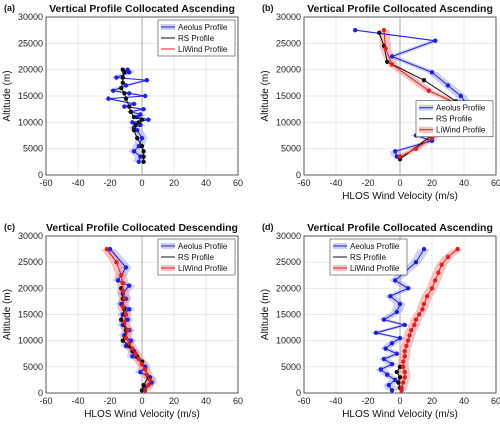 This screenshot has height=424, width=500. Describe the element at coordinates (288, 43) in the screenshot. I see `y-tick-label: 25000` at that location.